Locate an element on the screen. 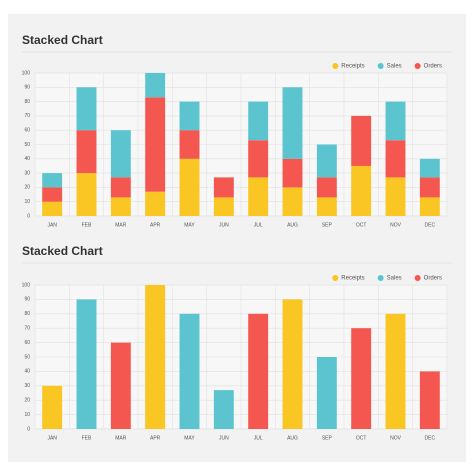 The image size is (474, 474). x-tick-label: MAR is located at coordinates (121, 438).